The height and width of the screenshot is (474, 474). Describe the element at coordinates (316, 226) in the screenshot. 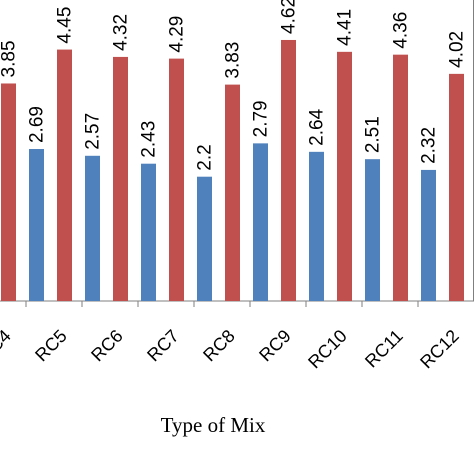

I see `bar-series1-rc10` at that location.